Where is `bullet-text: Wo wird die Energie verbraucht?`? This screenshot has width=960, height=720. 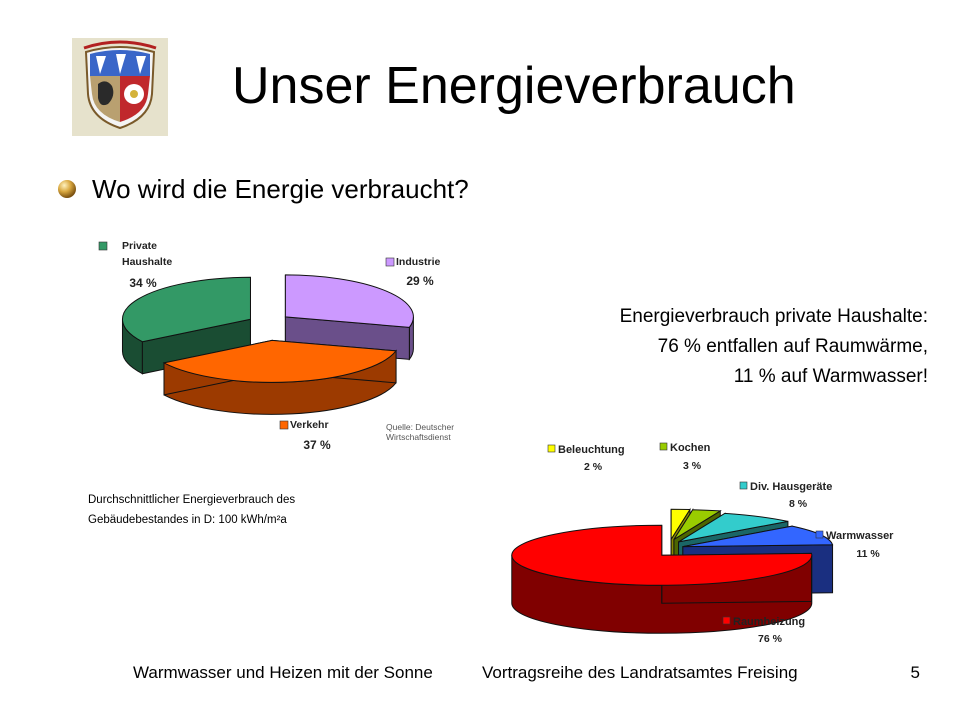
bullet-text: Wo wird die Energie verbraucht? is located at coordinates (280, 189).